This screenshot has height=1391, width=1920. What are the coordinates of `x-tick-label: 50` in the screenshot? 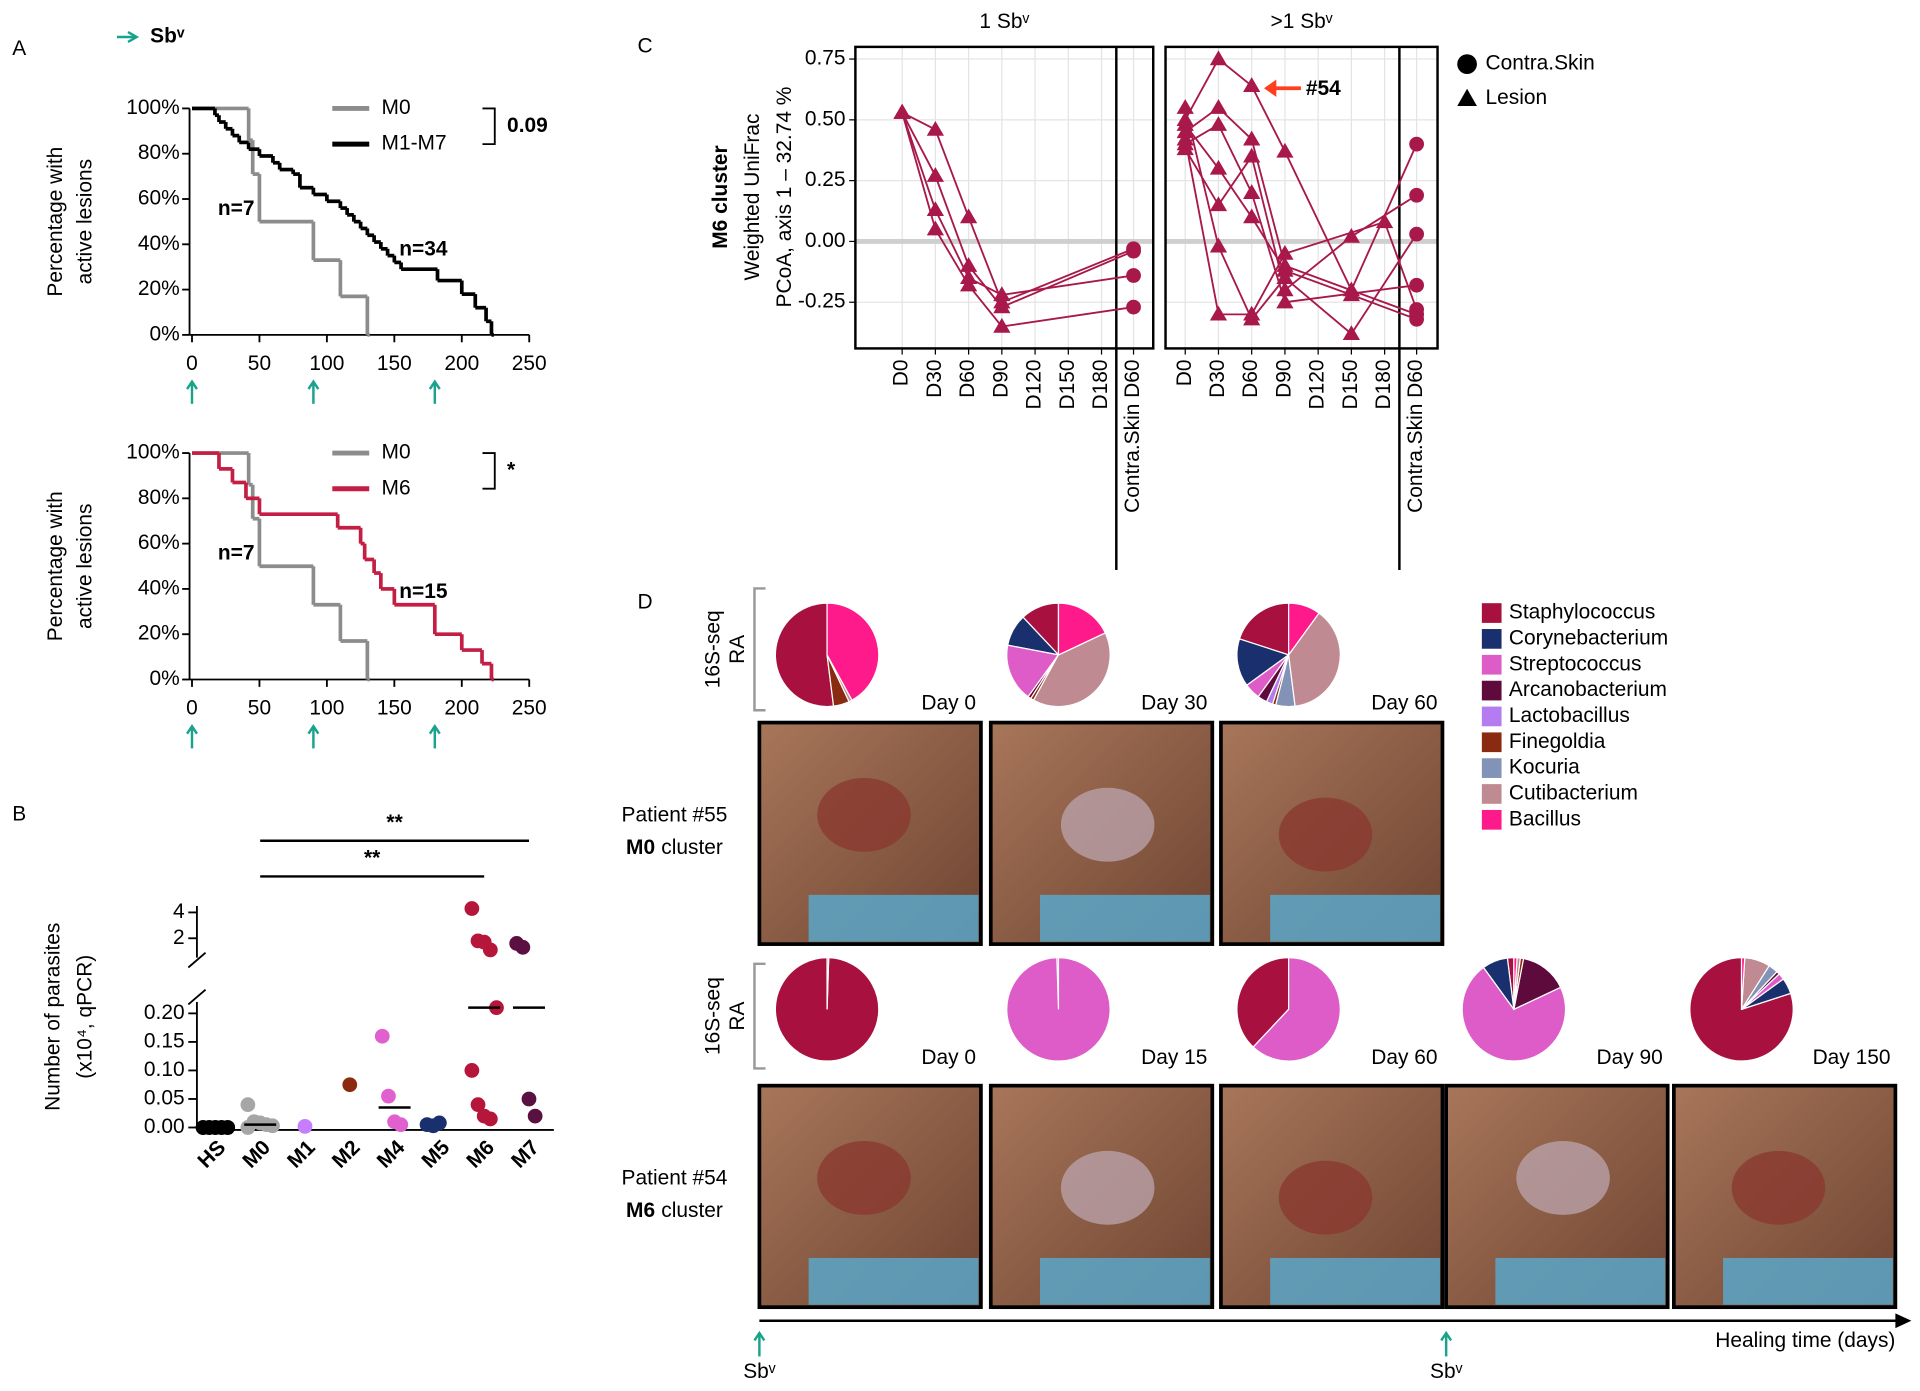 It's located at (259, 363).